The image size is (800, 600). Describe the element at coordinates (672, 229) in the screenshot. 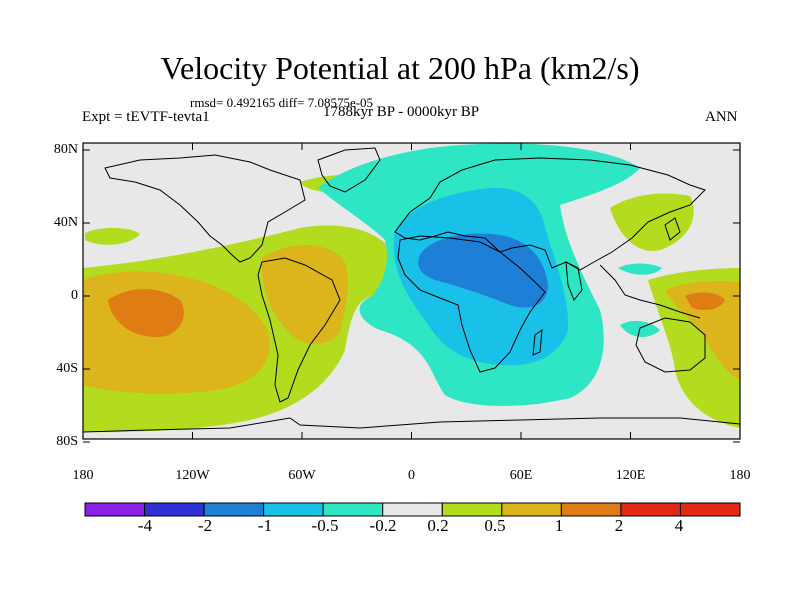

I see `coastline-japan` at that location.